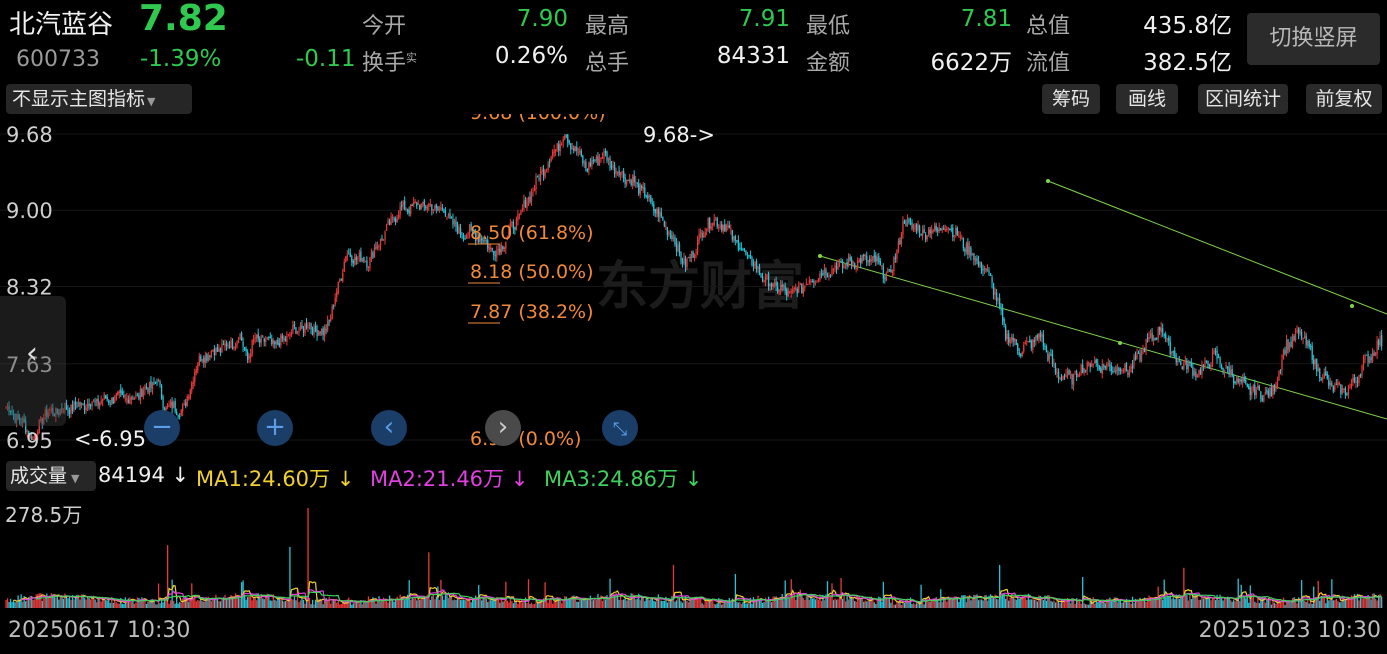 The height and width of the screenshot is (654, 1387). Describe the element at coordinates (99, 630) in the screenshot. I see `start-date: 20250617 10:30` at that location.